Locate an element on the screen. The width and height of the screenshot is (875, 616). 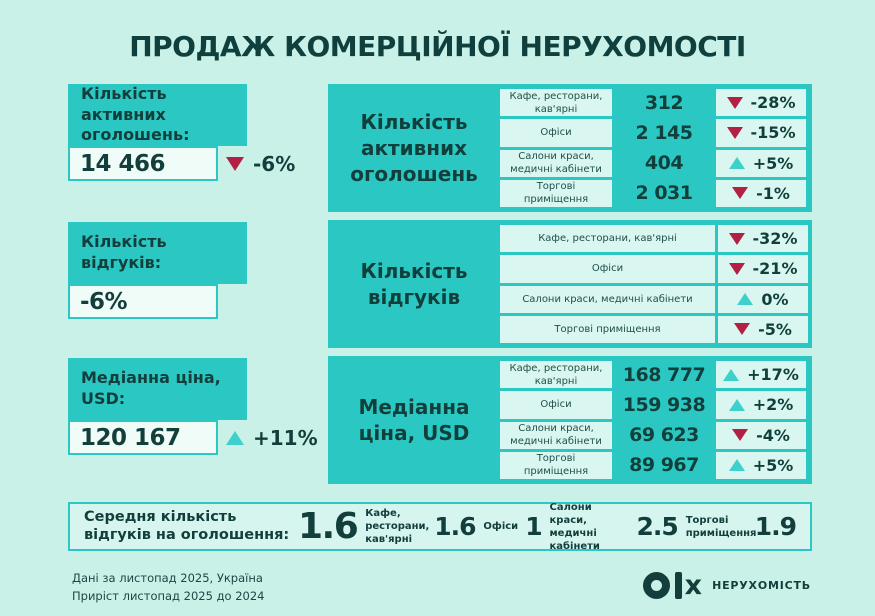
table-active-listings-title: Кількість активних оголошень is located at coordinates (414, 148).